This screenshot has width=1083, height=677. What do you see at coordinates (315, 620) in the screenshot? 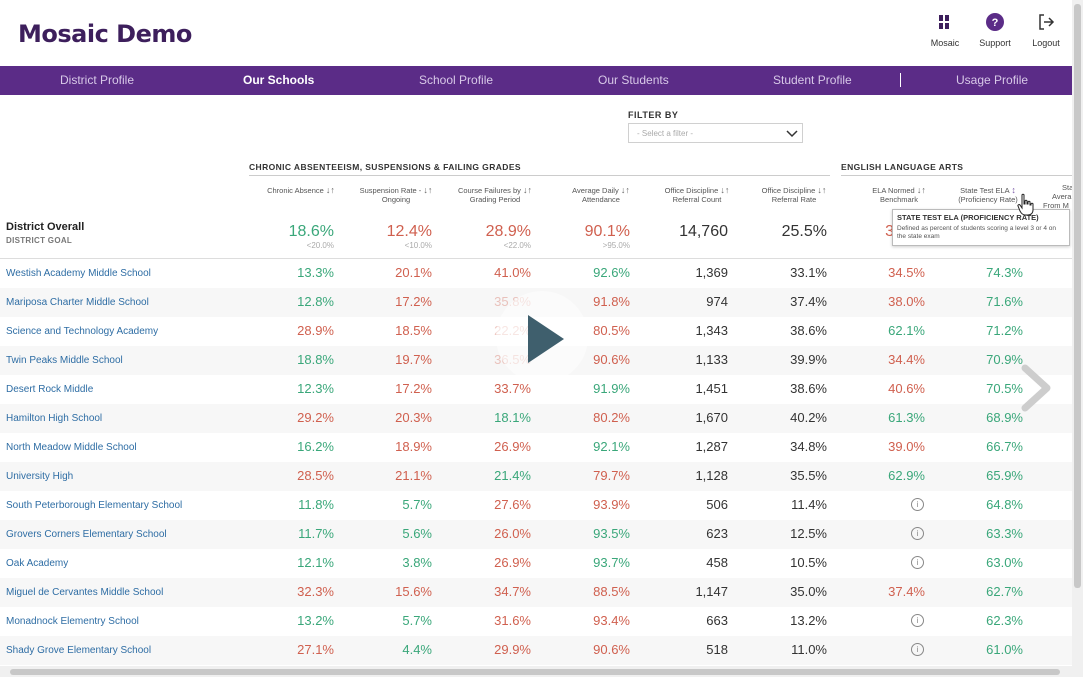
I see `table-cell: 13.2%` at bounding box center [315, 620].